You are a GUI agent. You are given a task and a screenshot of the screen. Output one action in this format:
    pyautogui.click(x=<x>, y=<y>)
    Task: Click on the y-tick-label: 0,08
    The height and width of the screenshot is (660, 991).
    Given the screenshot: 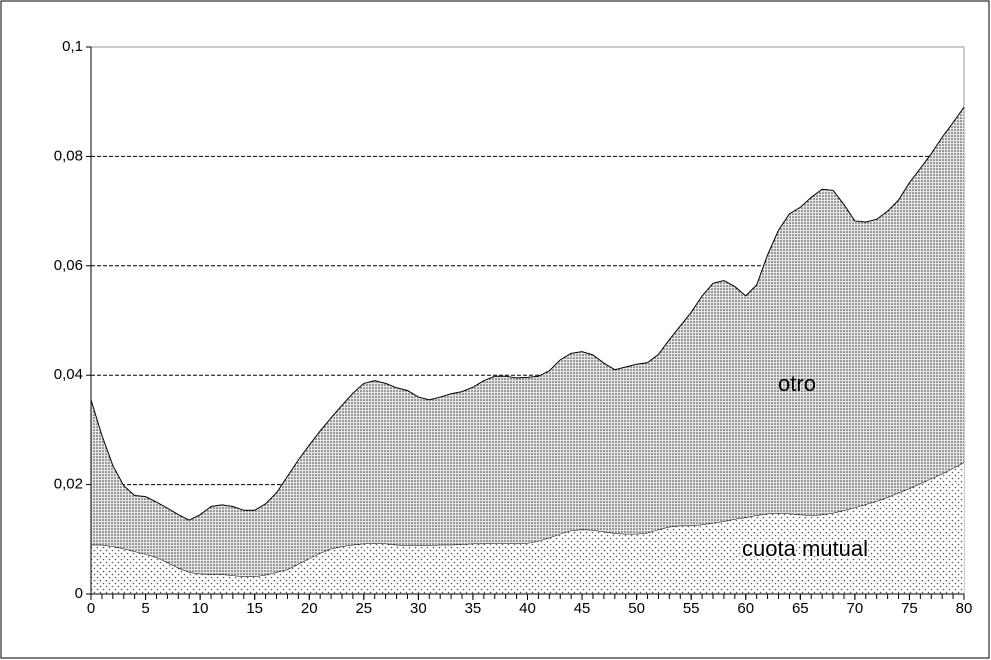 What is the action you would take?
    pyautogui.click(x=68, y=155)
    